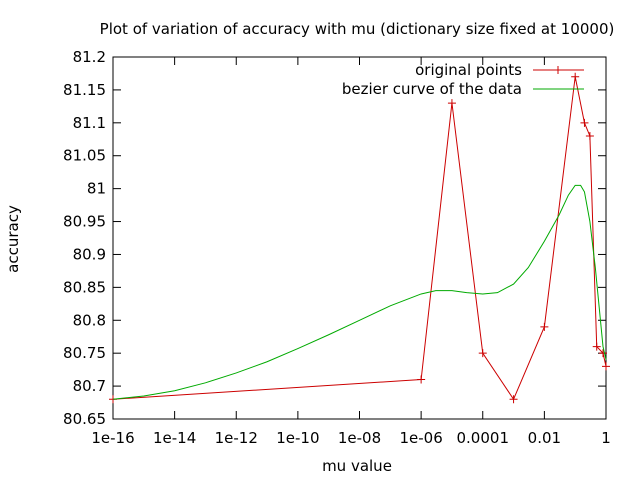  Describe the element at coordinates (174, 438) in the screenshot. I see `x-tick-label: 1e-14` at that location.